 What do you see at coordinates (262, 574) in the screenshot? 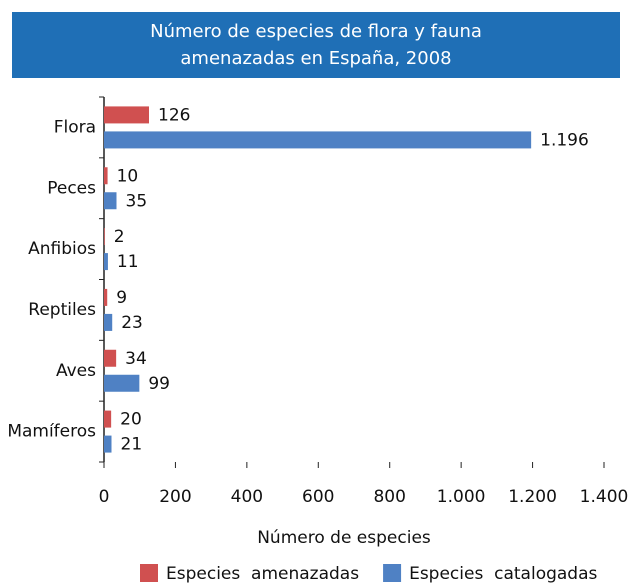
I see `legend-label: Especies amenazadas` at bounding box center [262, 574].